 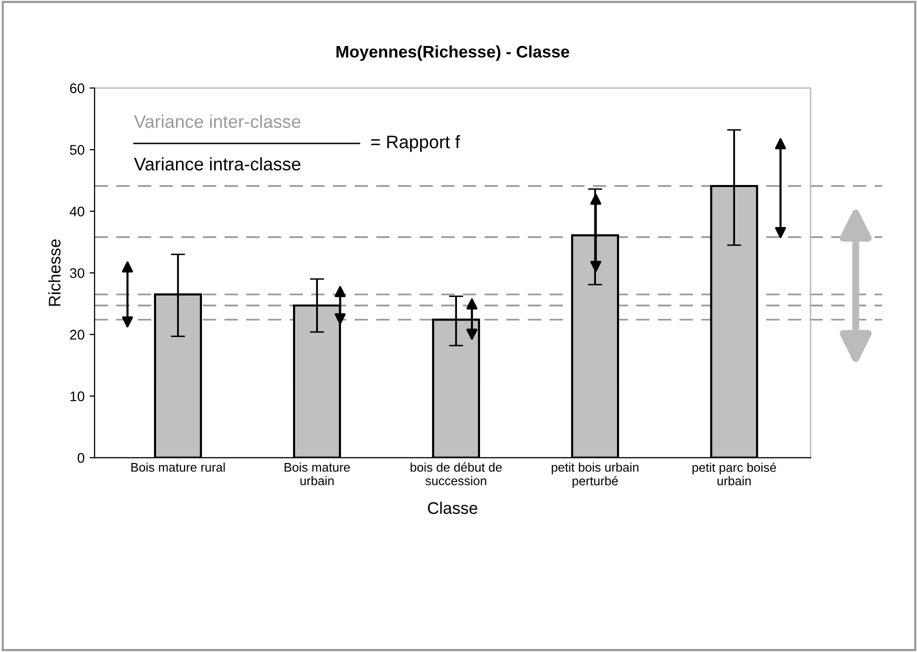 I want to click on chart-title: Moyennes(Richesse) - Classe, so click(x=453, y=53).